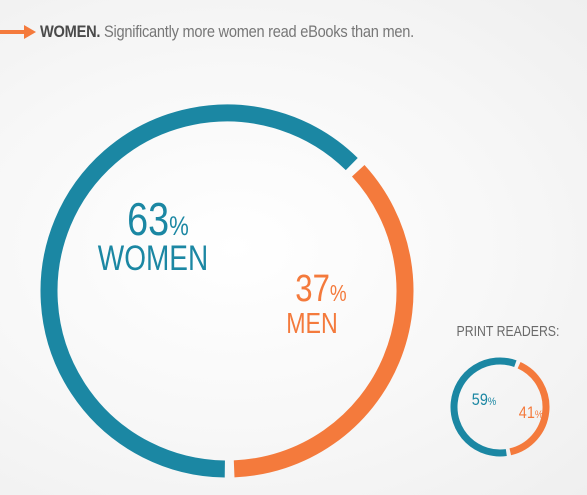 The width and height of the screenshot is (587, 495). Describe the element at coordinates (320, 289) in the screenshot. I see `main-men-value: 37%` at that location.